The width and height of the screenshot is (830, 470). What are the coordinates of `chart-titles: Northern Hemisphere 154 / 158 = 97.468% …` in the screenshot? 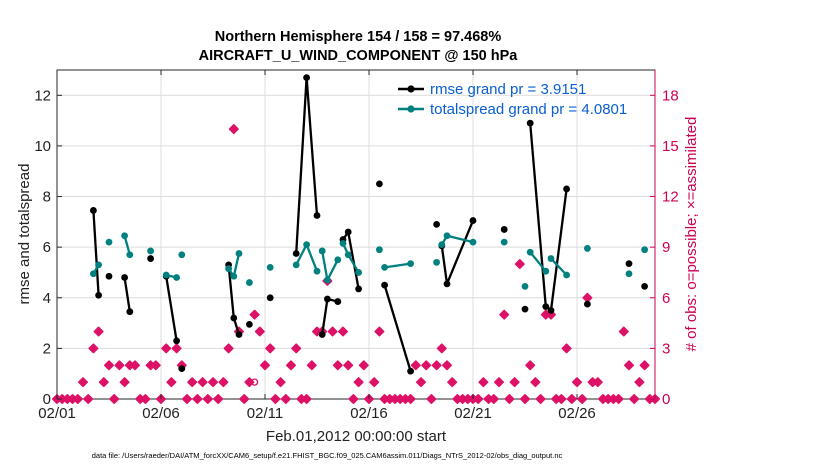 It's located at (359, 46).